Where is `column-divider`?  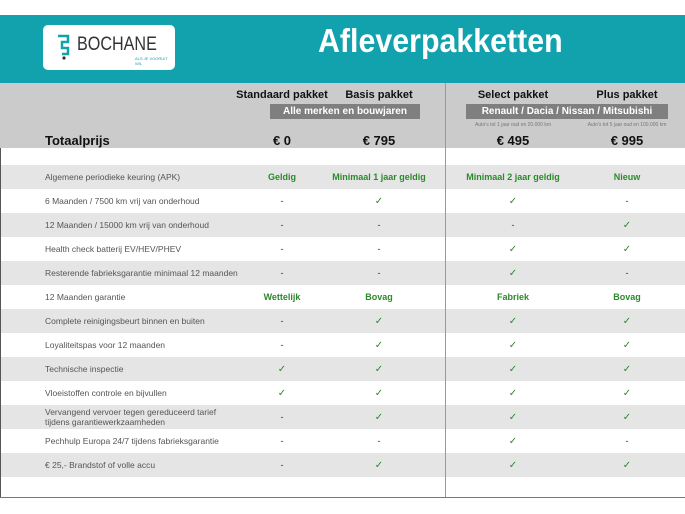 column-divider is located at coordinates (445, 290).